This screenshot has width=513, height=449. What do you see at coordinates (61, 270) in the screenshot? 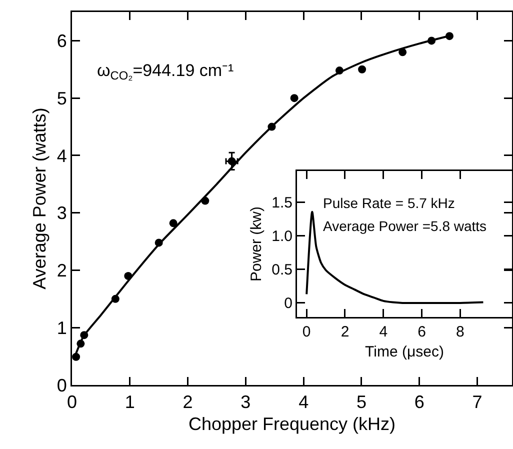
I see `y-tick-label: 2` at bounding box center [61, 270].